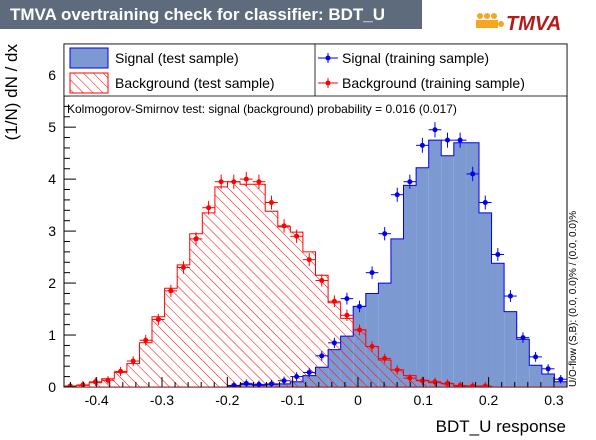 The image size is (596, 440). What do you see at coordinates (52, 231) in the screenshot?
I see `y-tick-label: 3` at bounding box center [52, 231].